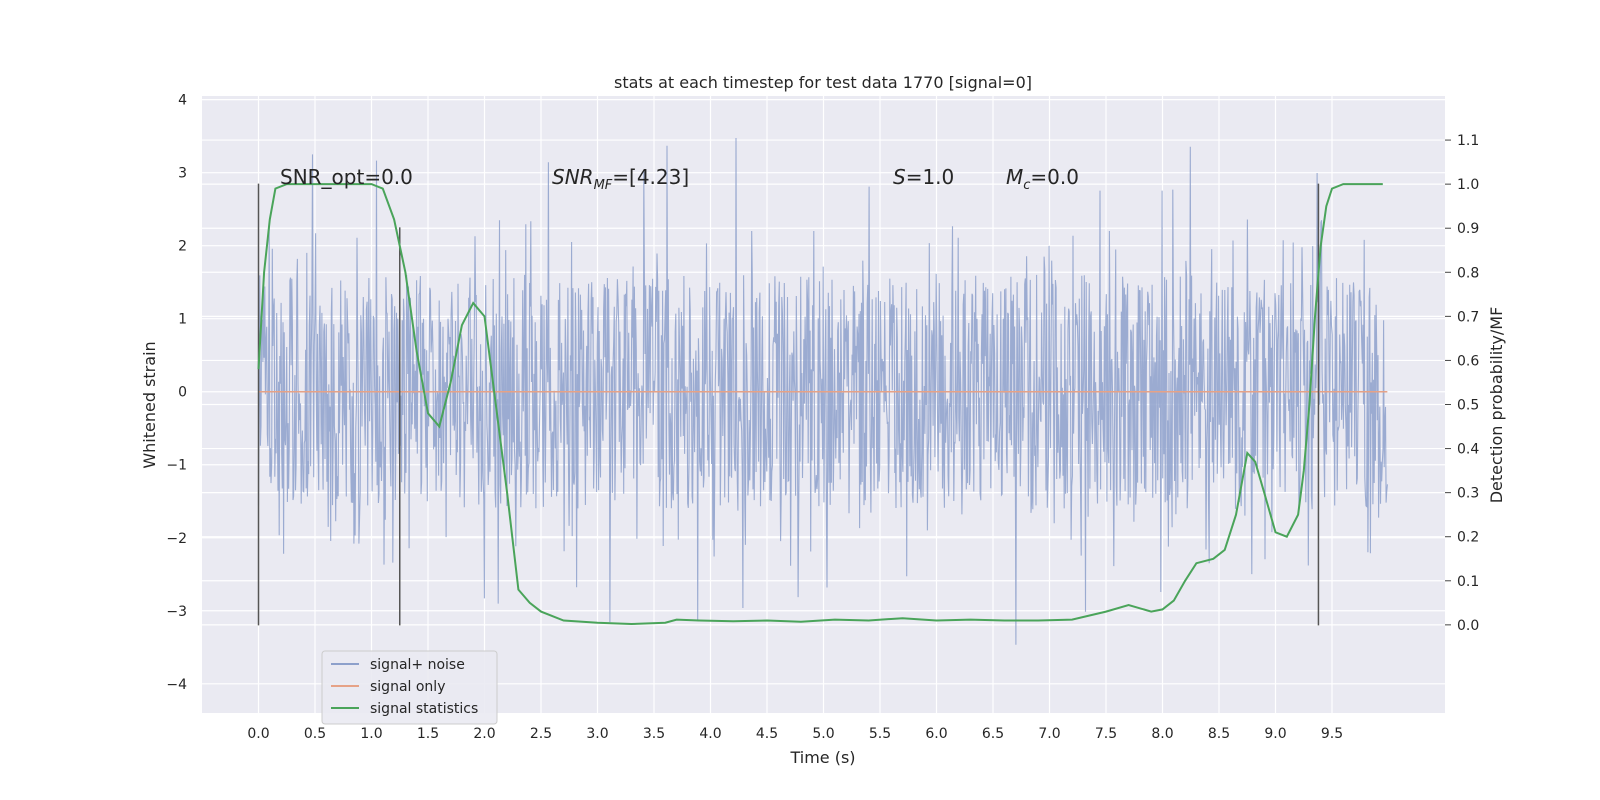 The width and height of the screenshot is (1600, 800). What do you see at coordinates (1106, 734) in the screenshot?
I see `x-tick-label: 7.5` at bounding box center [1106, 734].